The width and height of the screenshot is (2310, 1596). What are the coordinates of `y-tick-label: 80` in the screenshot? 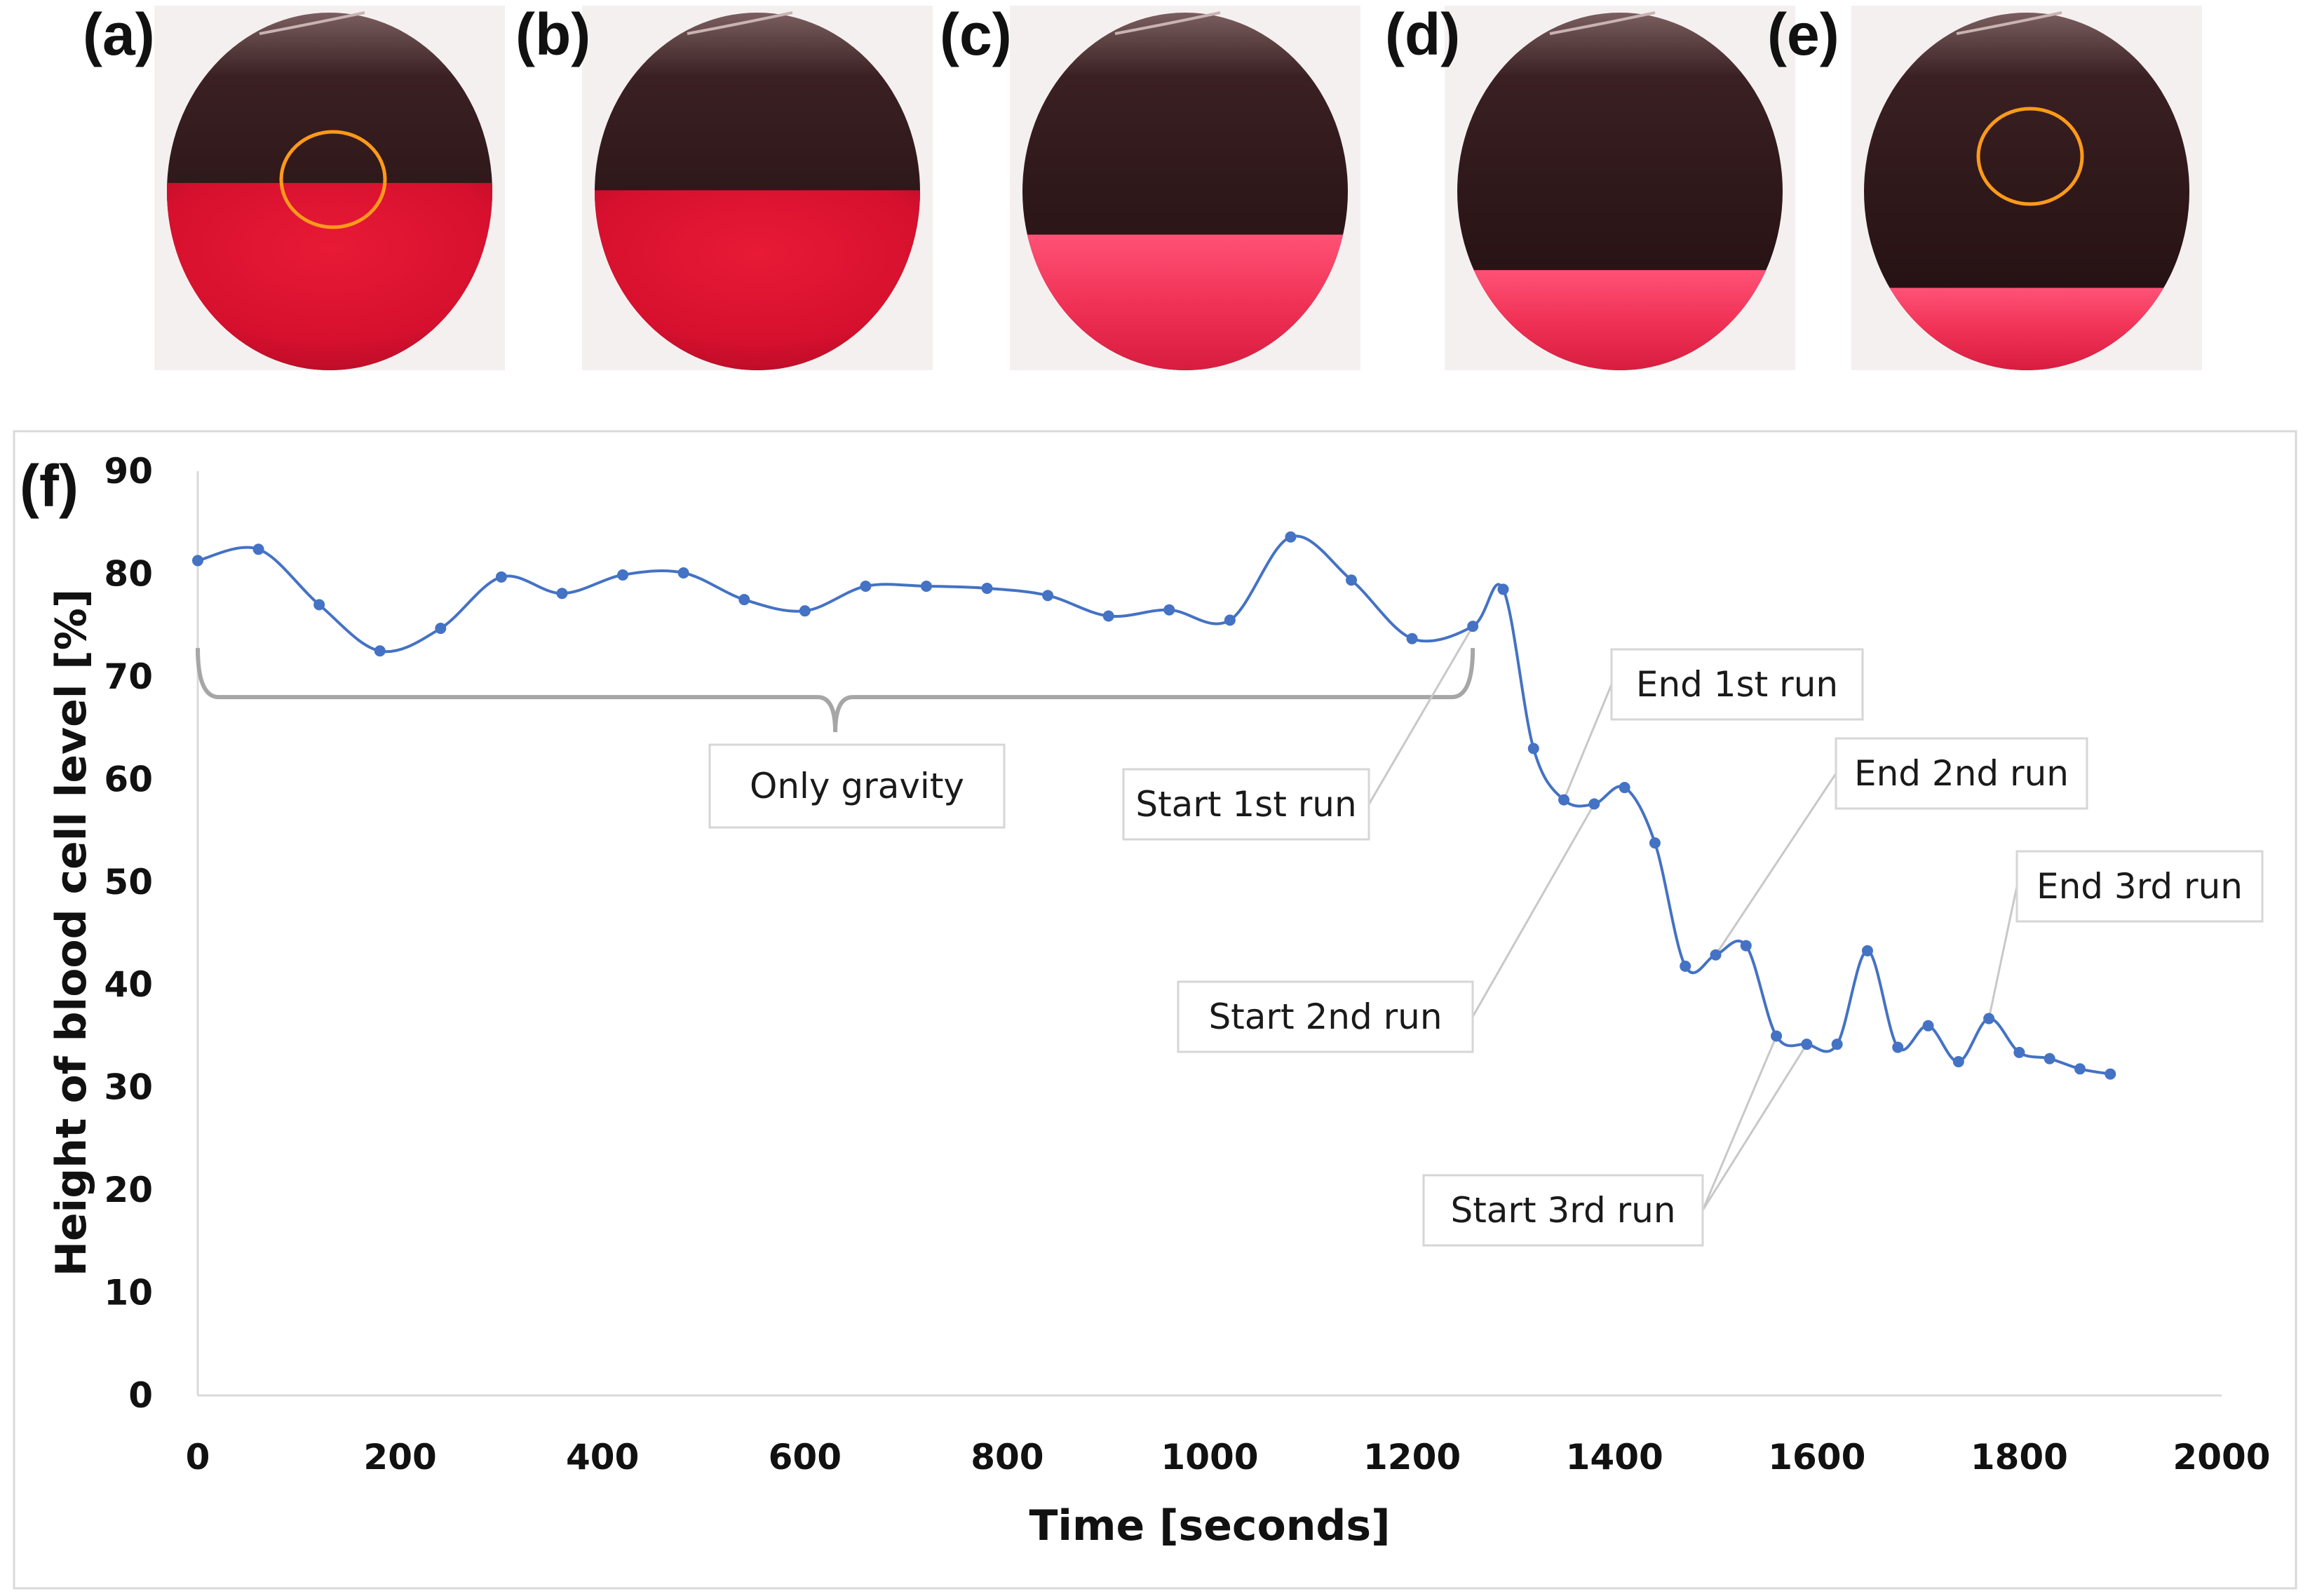 It's located at (128, 574).